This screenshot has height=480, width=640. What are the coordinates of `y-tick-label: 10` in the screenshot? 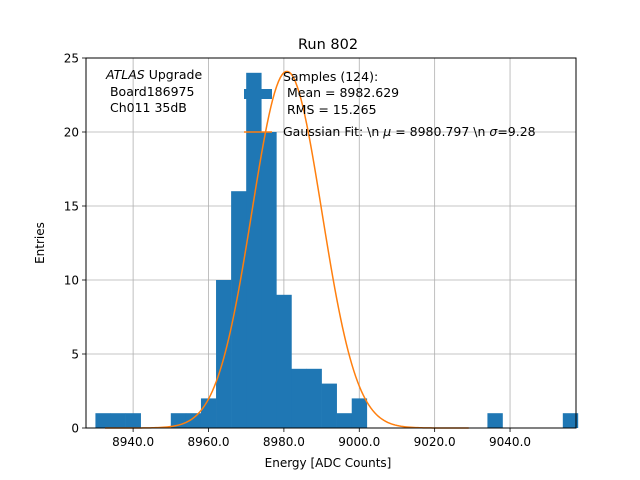 It's located at (71, 281).